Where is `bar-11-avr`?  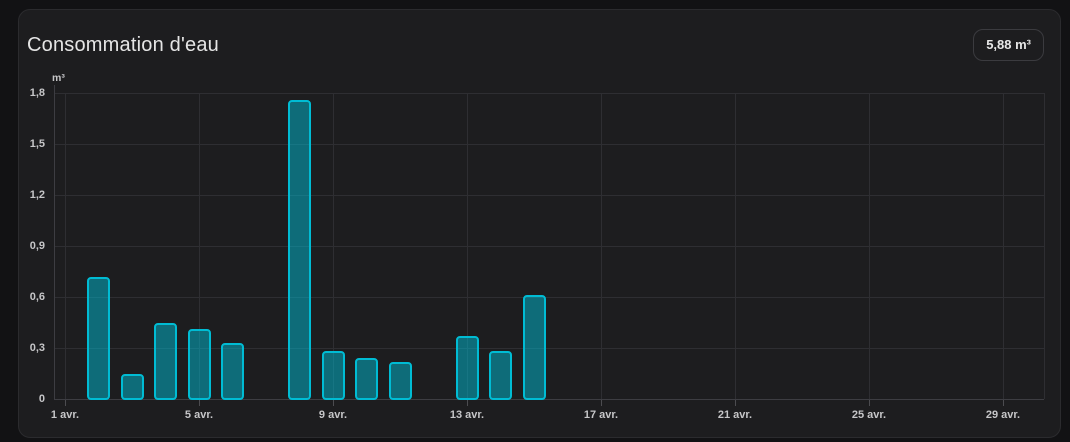
bar-11-avr is located at coordinates (400, 381).